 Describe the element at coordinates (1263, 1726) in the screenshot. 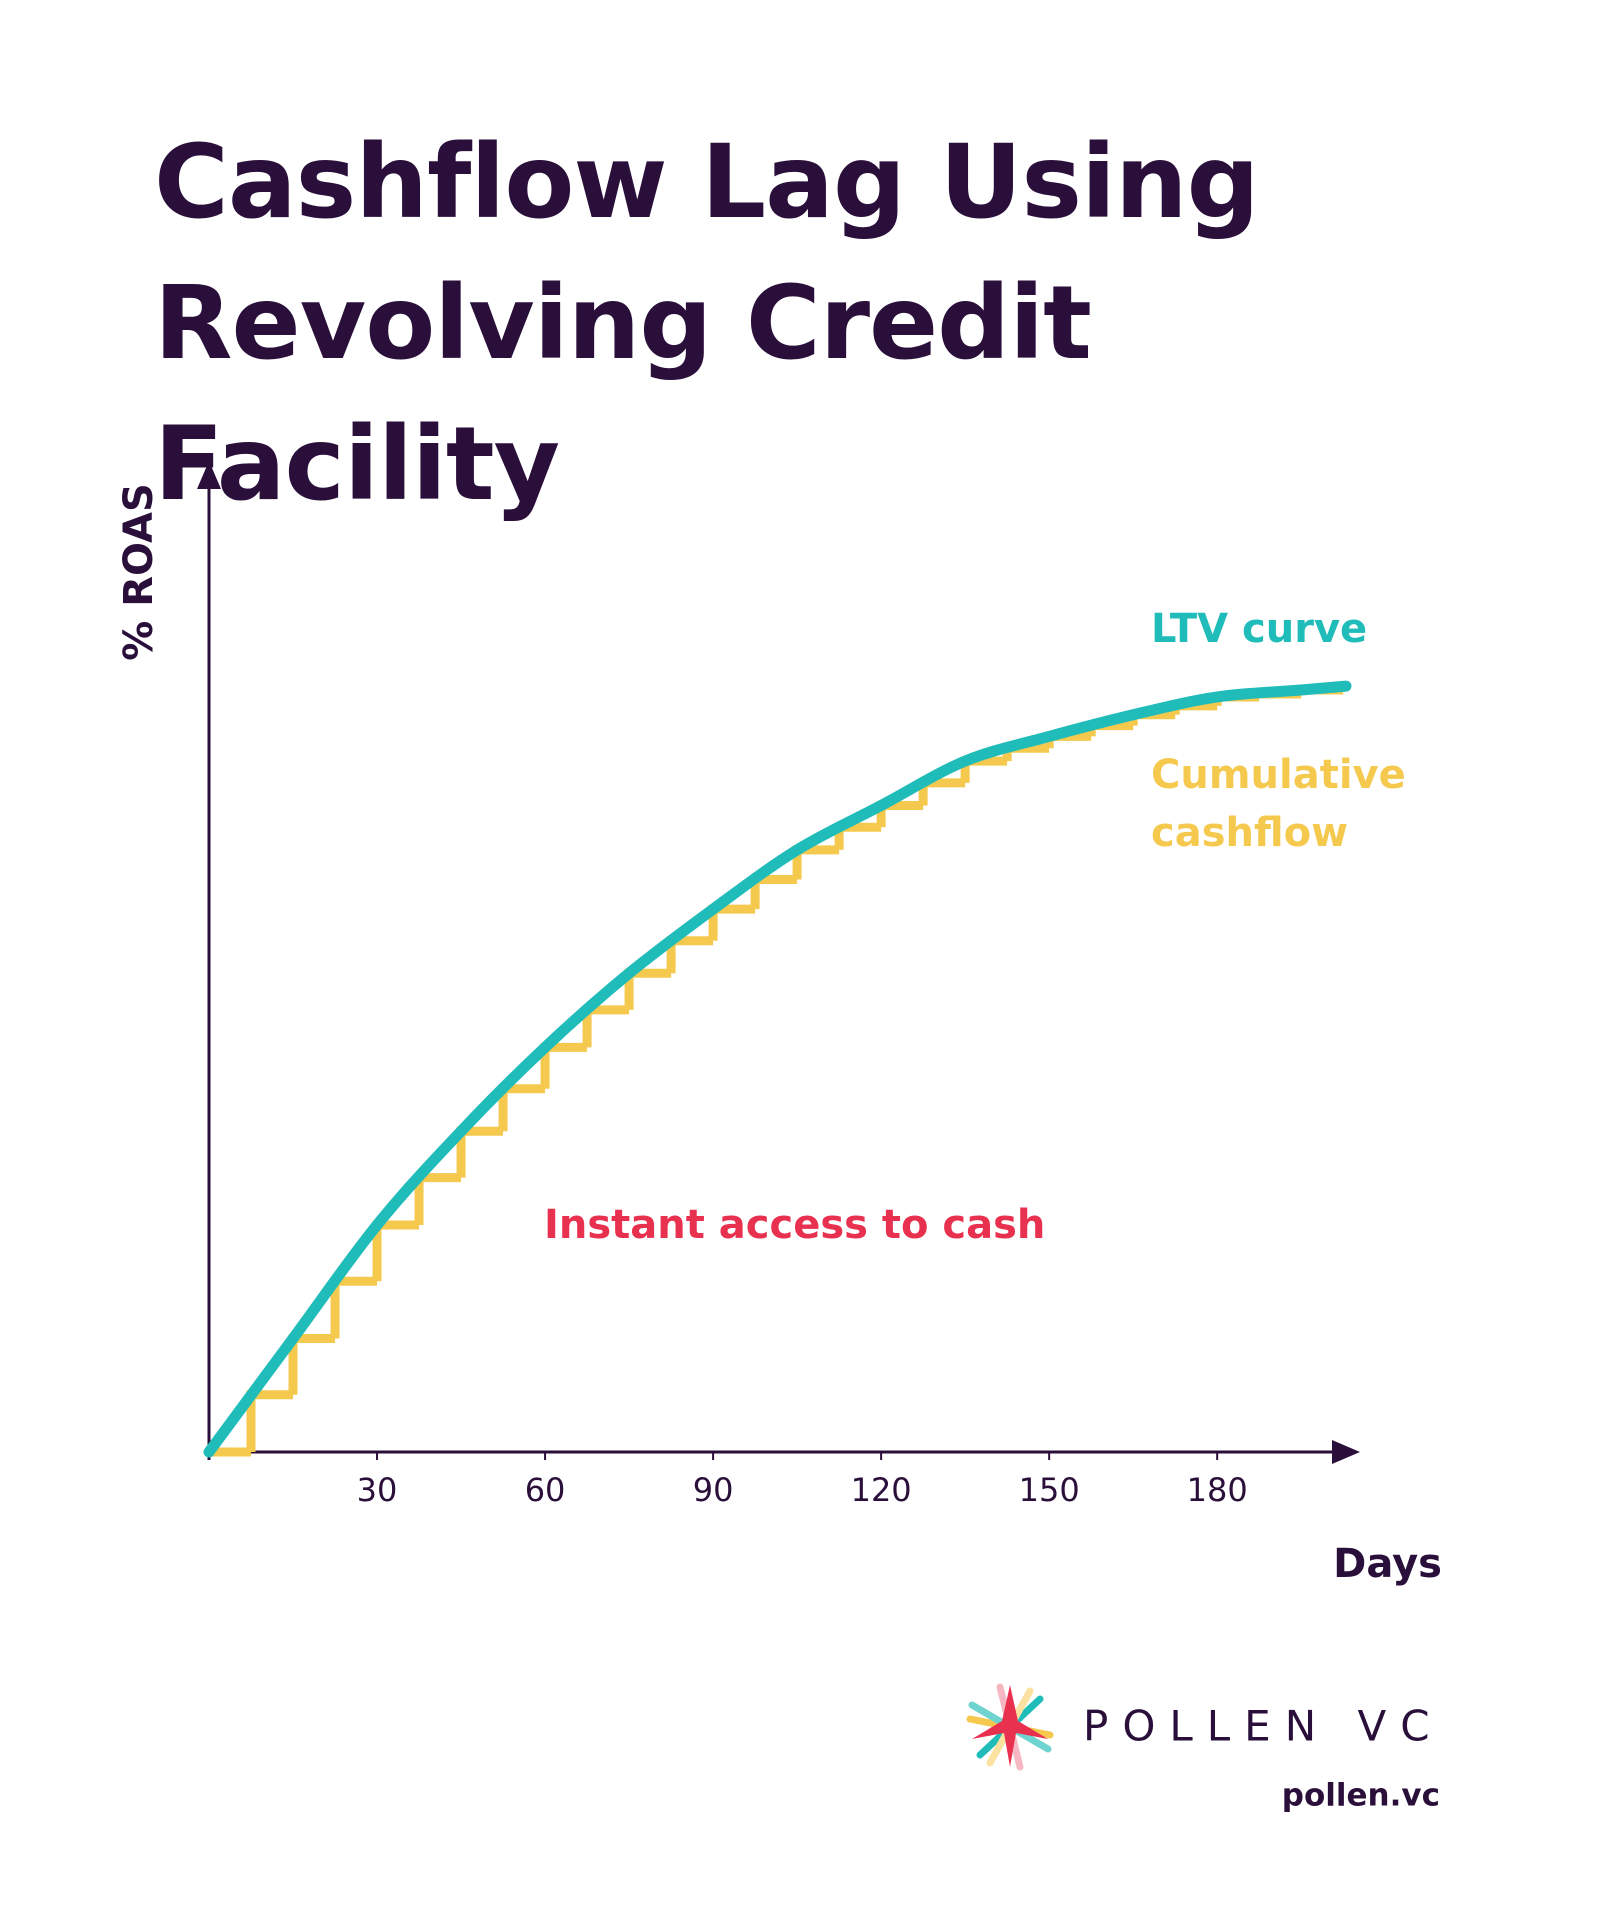

I see `brand-name: POLLEN VC` at that location.